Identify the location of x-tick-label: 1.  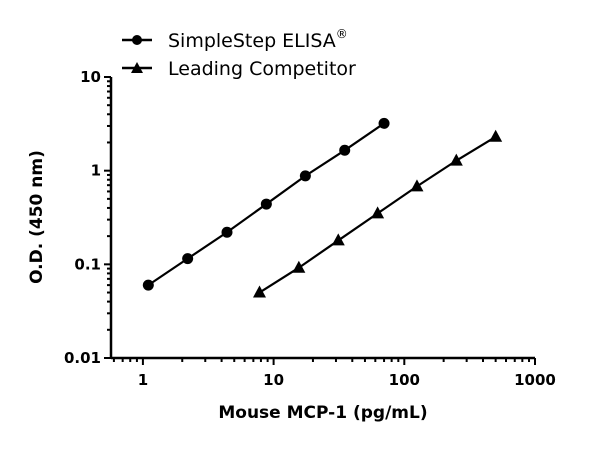
(143, 380).